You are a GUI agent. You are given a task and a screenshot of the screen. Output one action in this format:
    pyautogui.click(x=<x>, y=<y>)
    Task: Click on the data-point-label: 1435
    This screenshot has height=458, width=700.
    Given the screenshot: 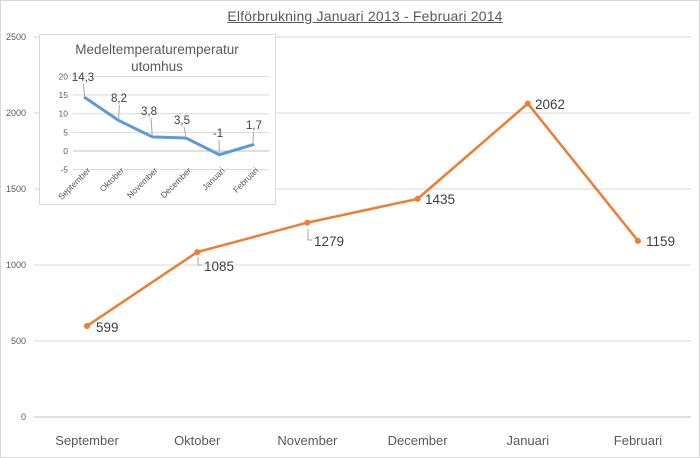 What is the action you would take?
    pyautogui.click(x=440, y=199)
    